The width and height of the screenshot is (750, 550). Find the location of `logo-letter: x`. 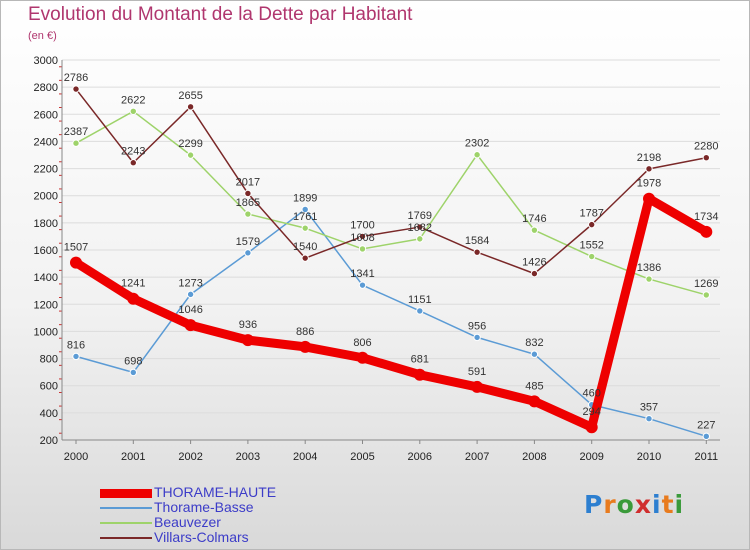

logo-letter: x is located at coordinates (643, 504).